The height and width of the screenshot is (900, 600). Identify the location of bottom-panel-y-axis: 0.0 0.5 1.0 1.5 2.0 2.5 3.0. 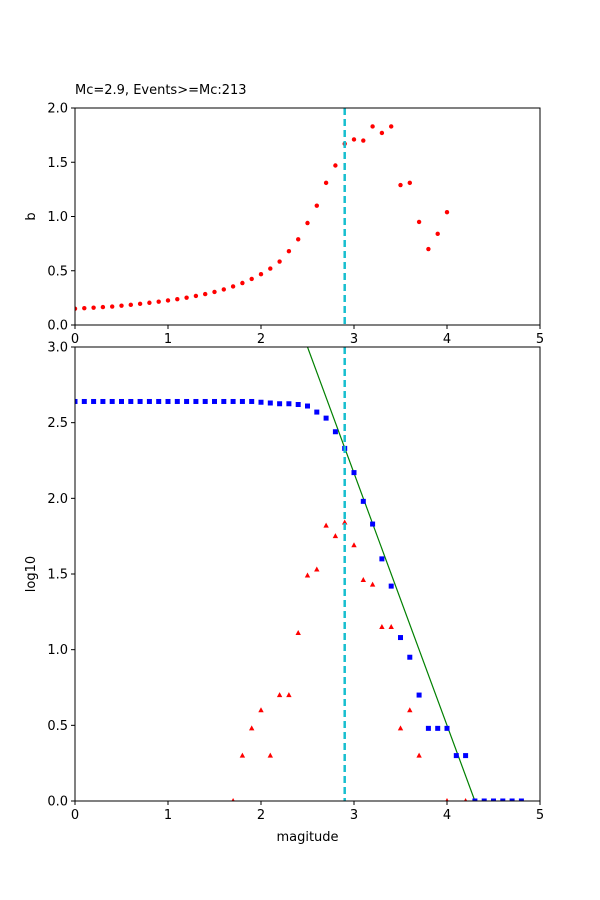
(61, 575).